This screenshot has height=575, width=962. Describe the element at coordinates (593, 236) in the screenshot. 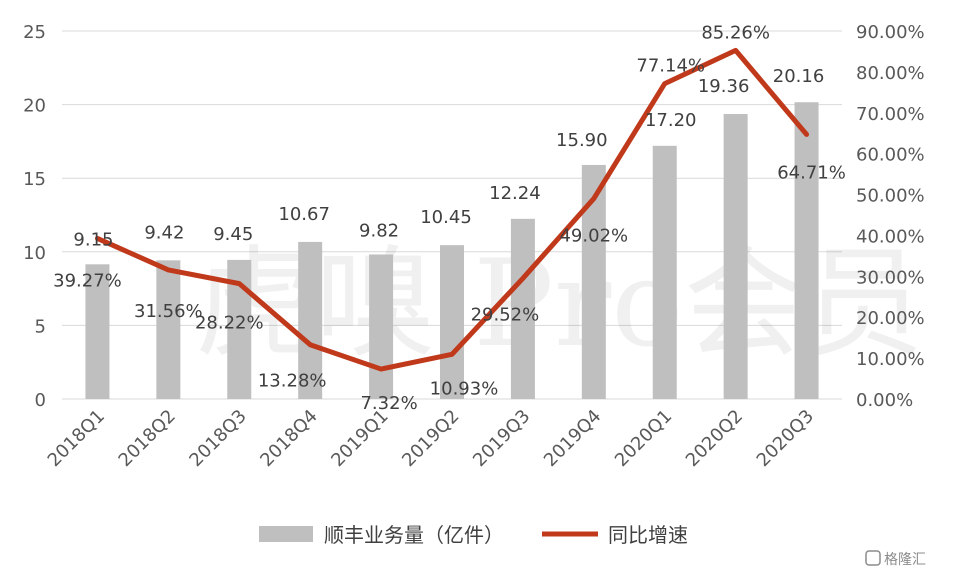

I see `line-label-2019Q4: 49.02%` at that location.